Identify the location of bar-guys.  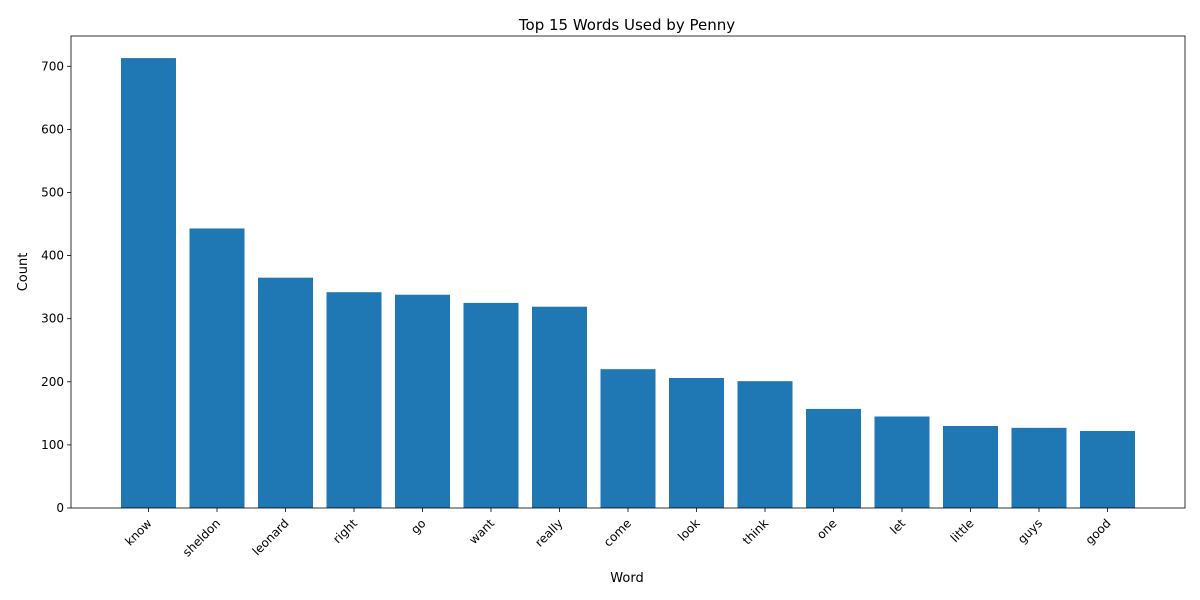
(1039, 467).